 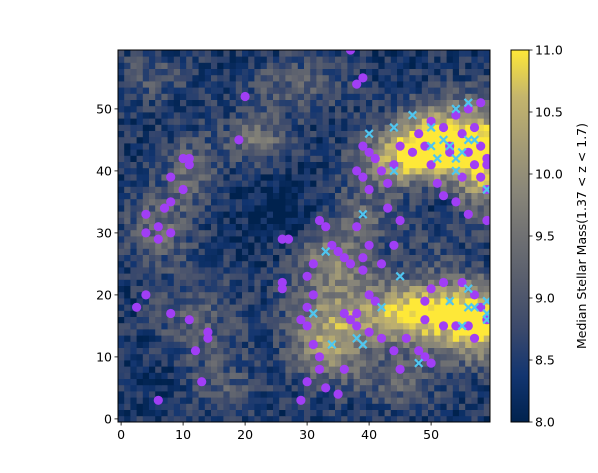 I want to click on scatter-point-circle, so click(x=208, y=338).